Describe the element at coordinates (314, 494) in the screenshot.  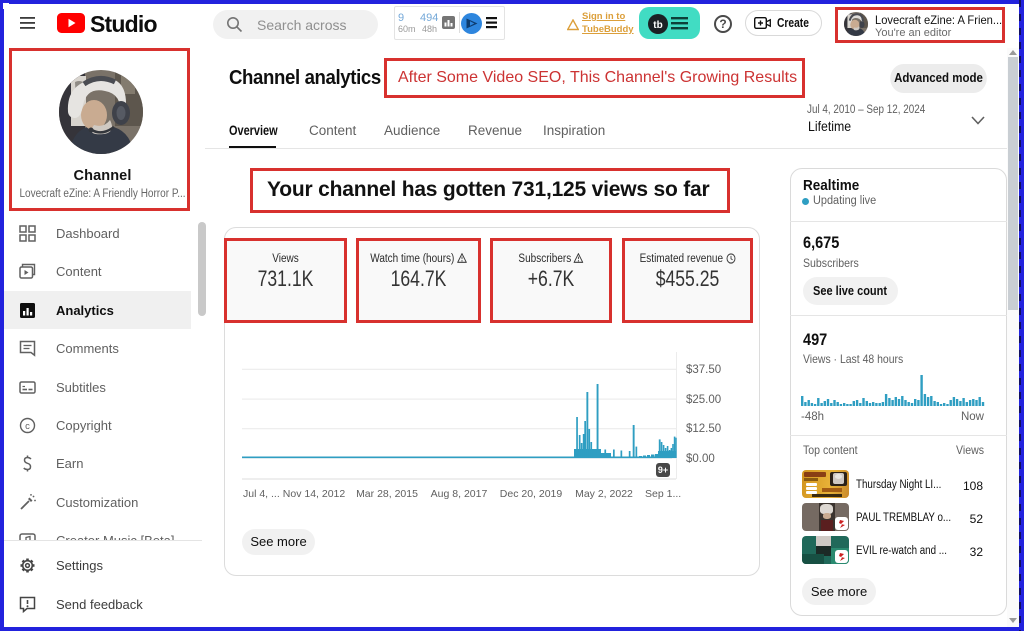
I see `svg-text: Nov 14, 2012` at that location.